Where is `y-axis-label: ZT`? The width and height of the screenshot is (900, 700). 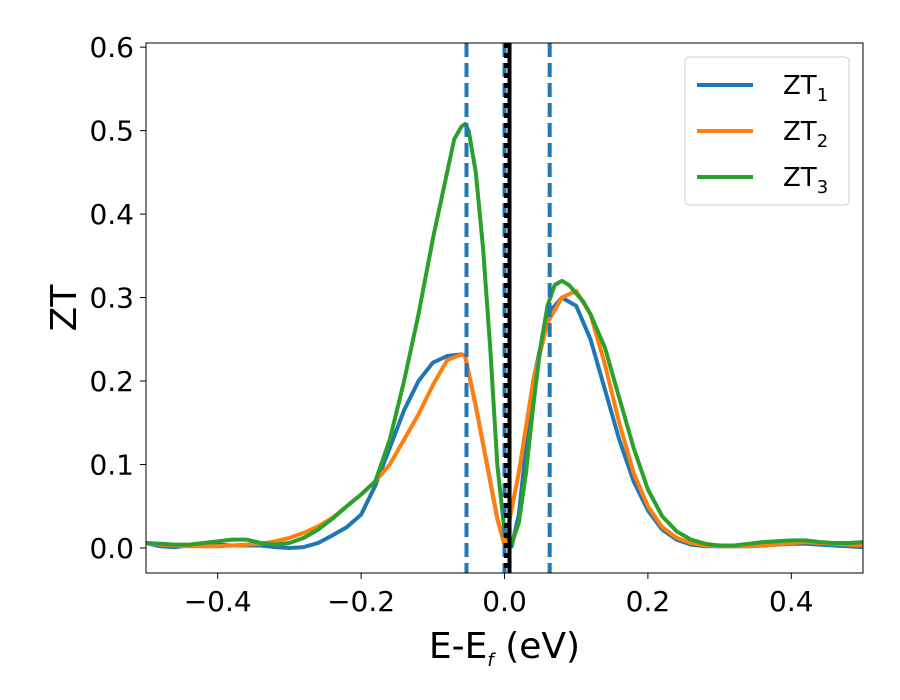 y-axis-label: ZT is located at coordinates (64, 308).